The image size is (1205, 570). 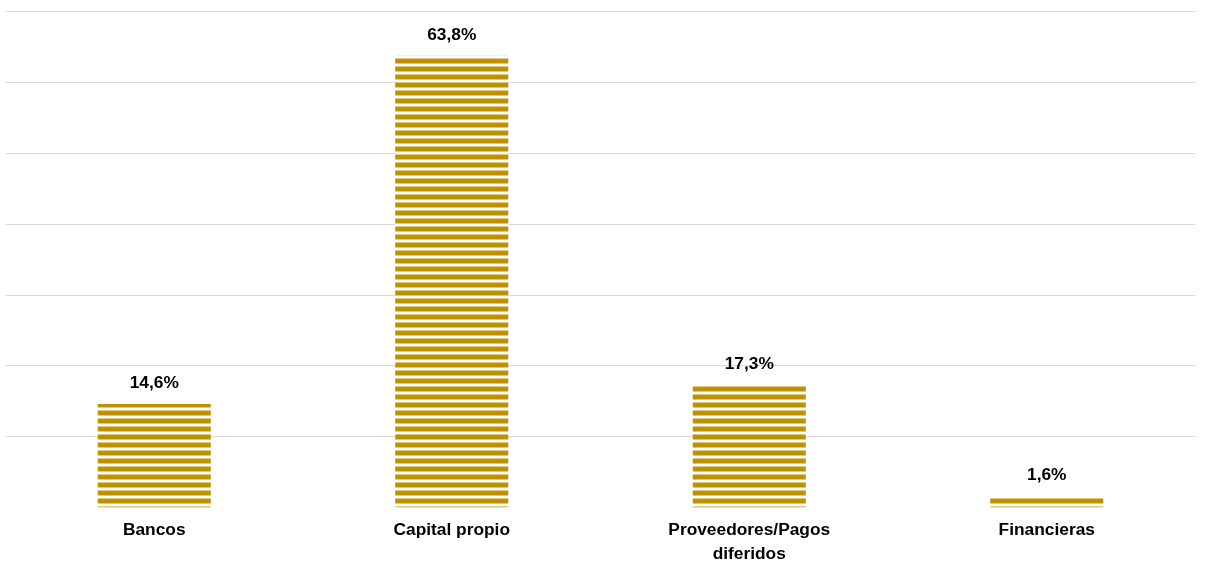 I want to click on data-label: 63,8%, so click(x=452, y=33).